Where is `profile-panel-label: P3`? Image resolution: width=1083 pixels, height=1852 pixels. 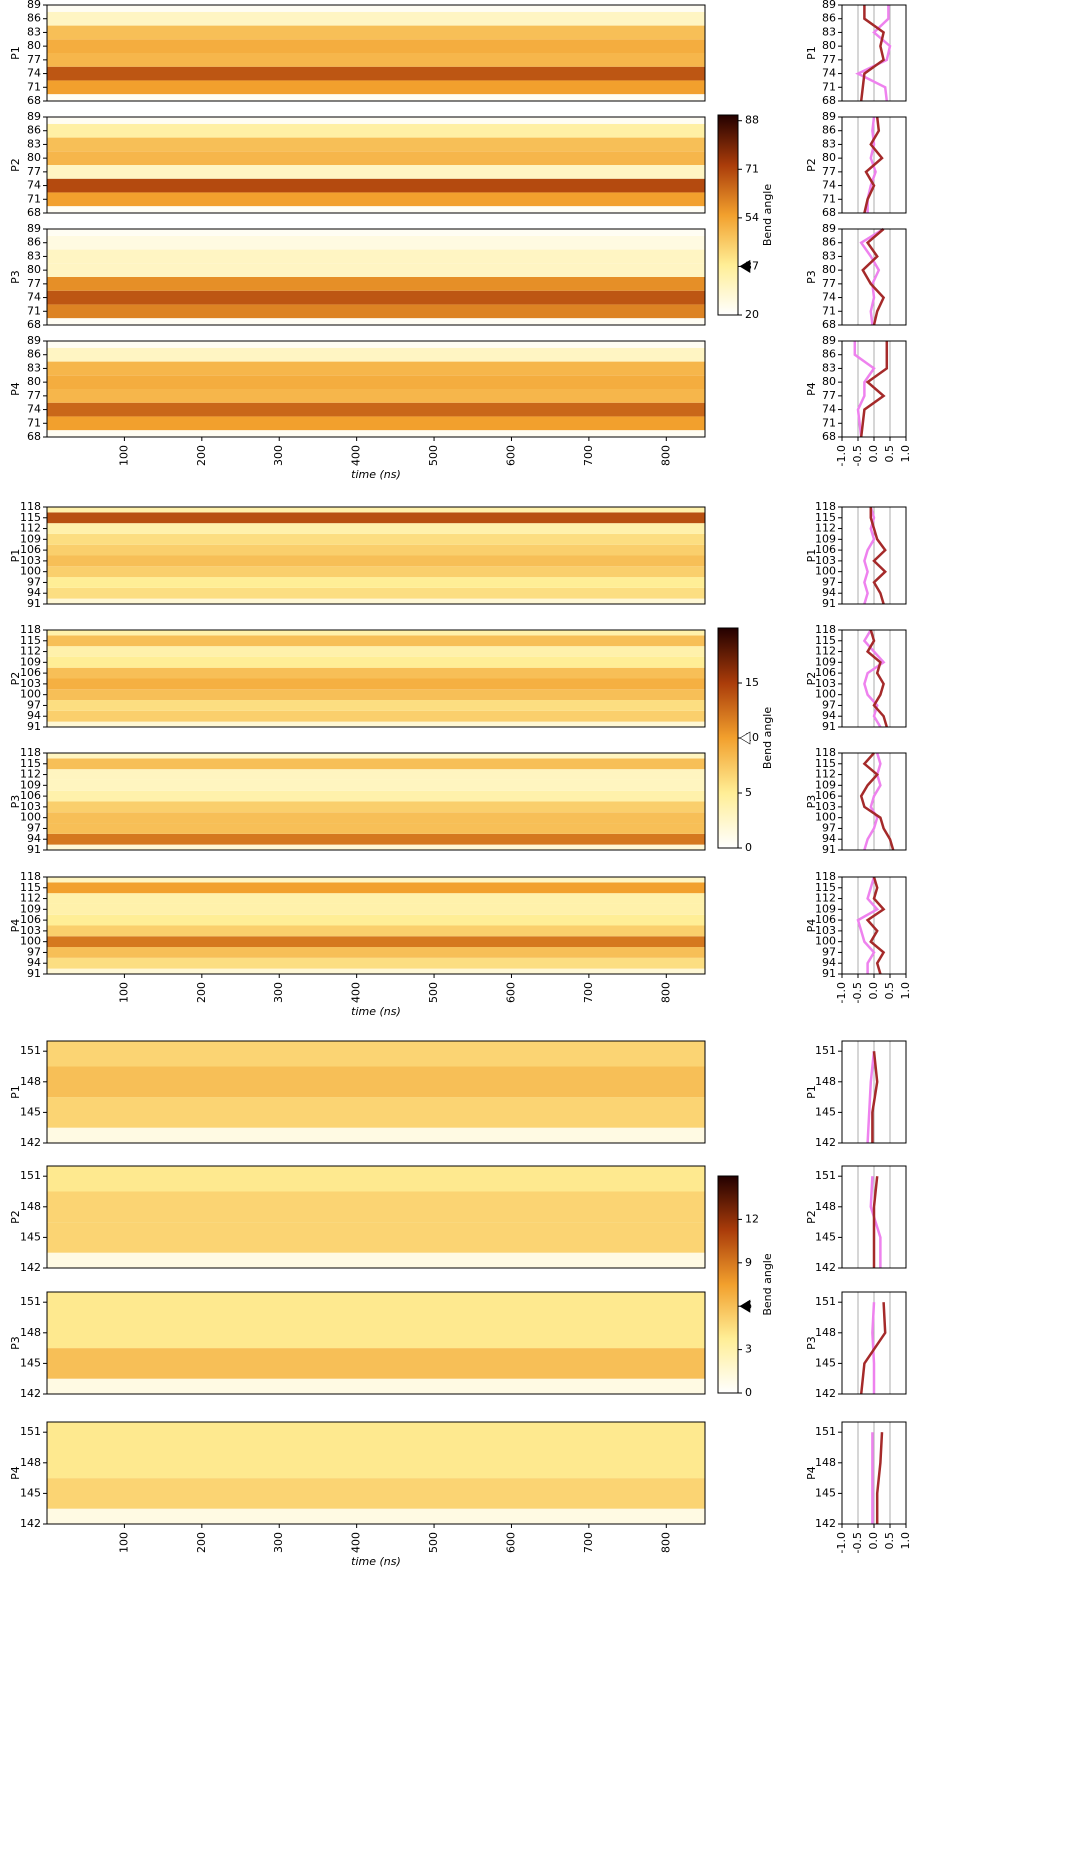 profile-panel-label: P3 is located at coordinates (811, 277).